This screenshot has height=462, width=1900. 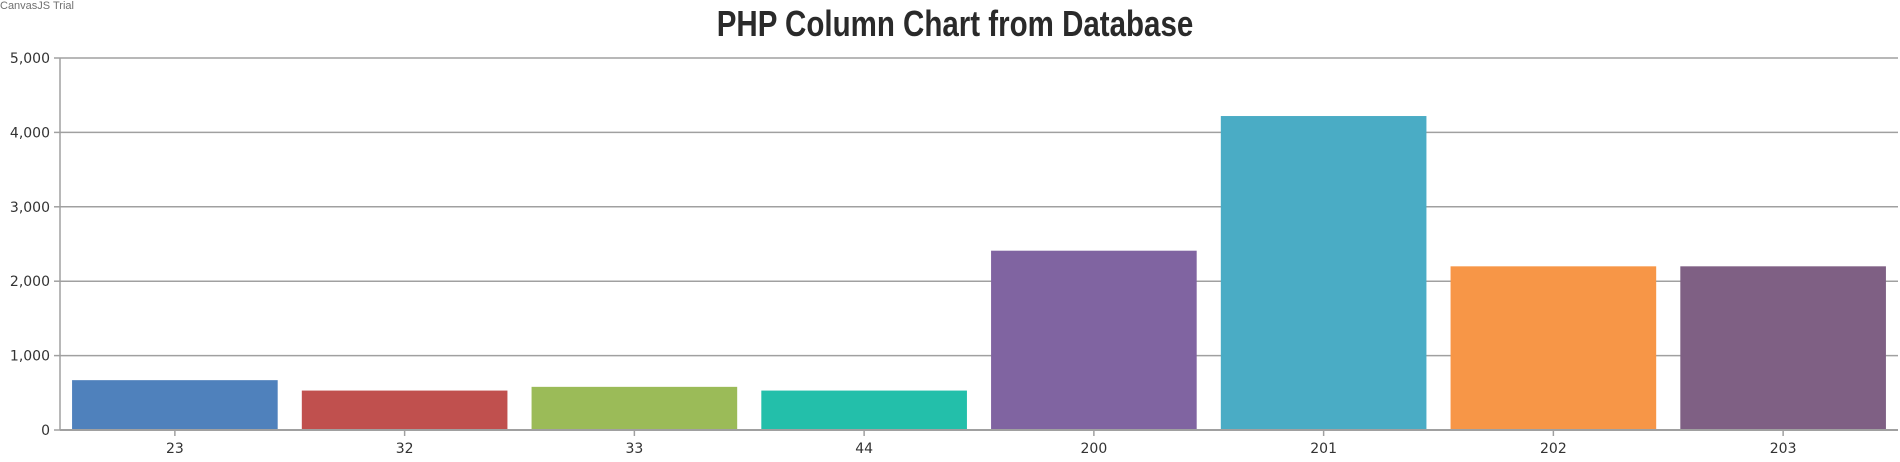 I want to click on chart-title: PHP Column Chart from Database, so click(x=955, y=23).